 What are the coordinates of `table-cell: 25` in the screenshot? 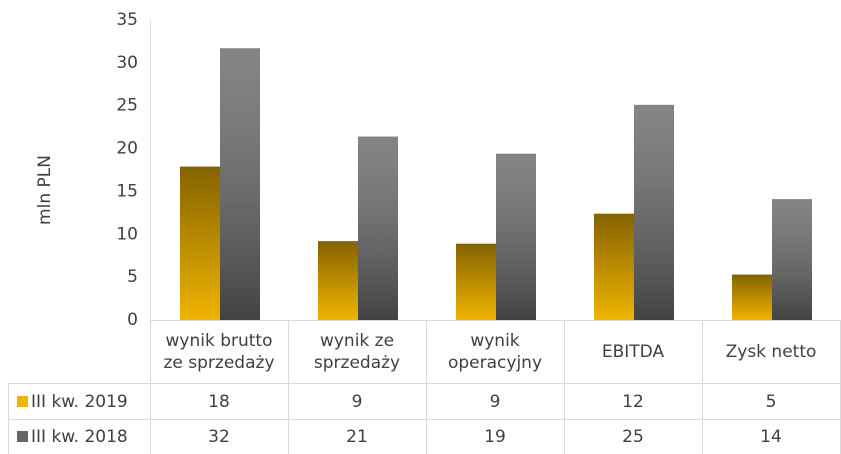 It's located at (633, 437).